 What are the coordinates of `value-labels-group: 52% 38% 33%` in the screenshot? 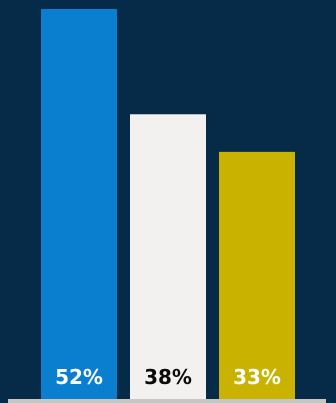 It's located at (168, 377).